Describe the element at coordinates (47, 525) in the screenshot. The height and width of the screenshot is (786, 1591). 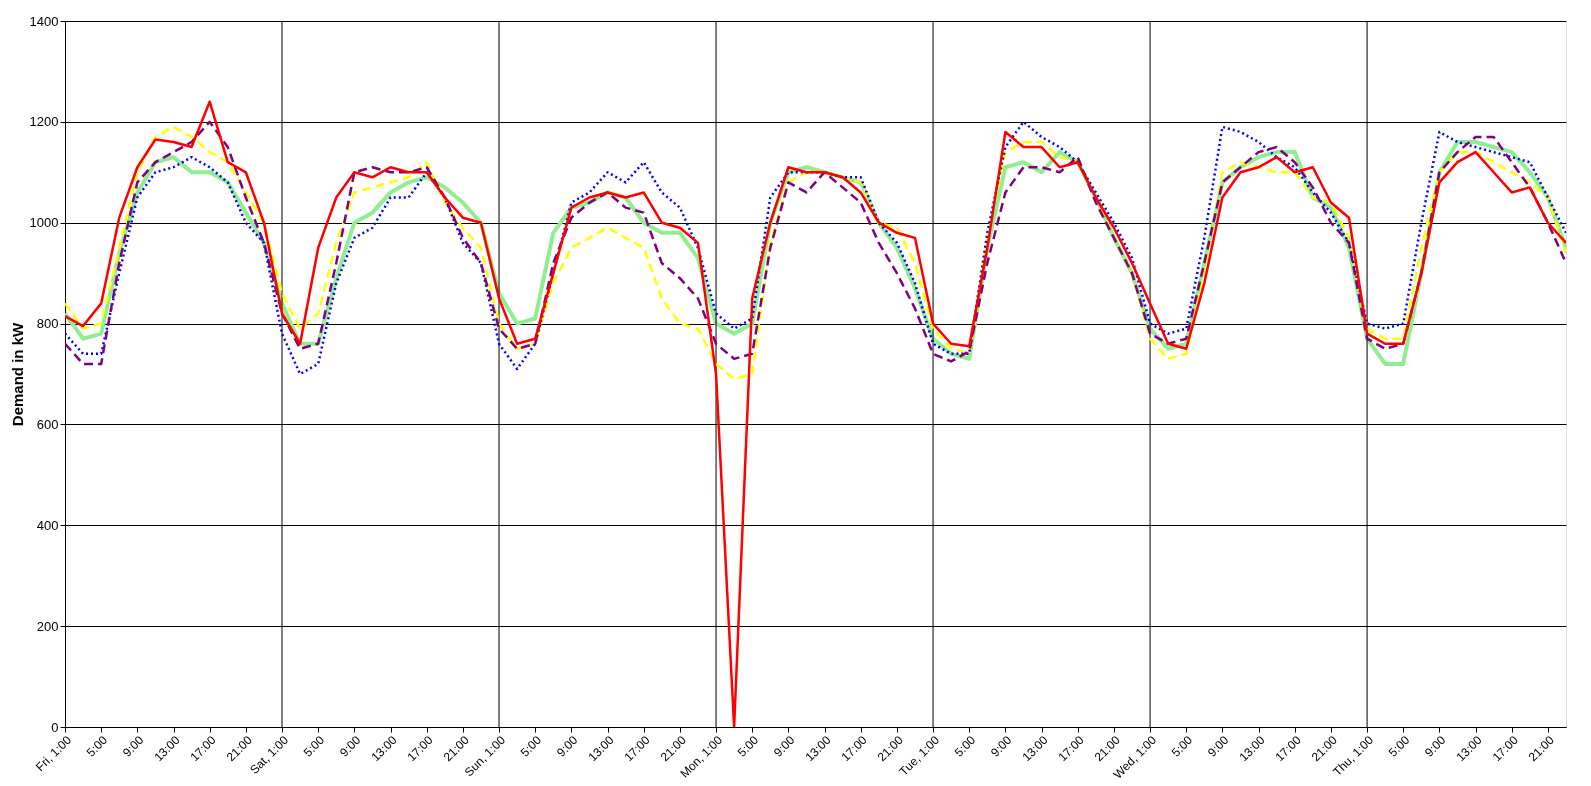
I see `y-tick-label: 400` at that location.